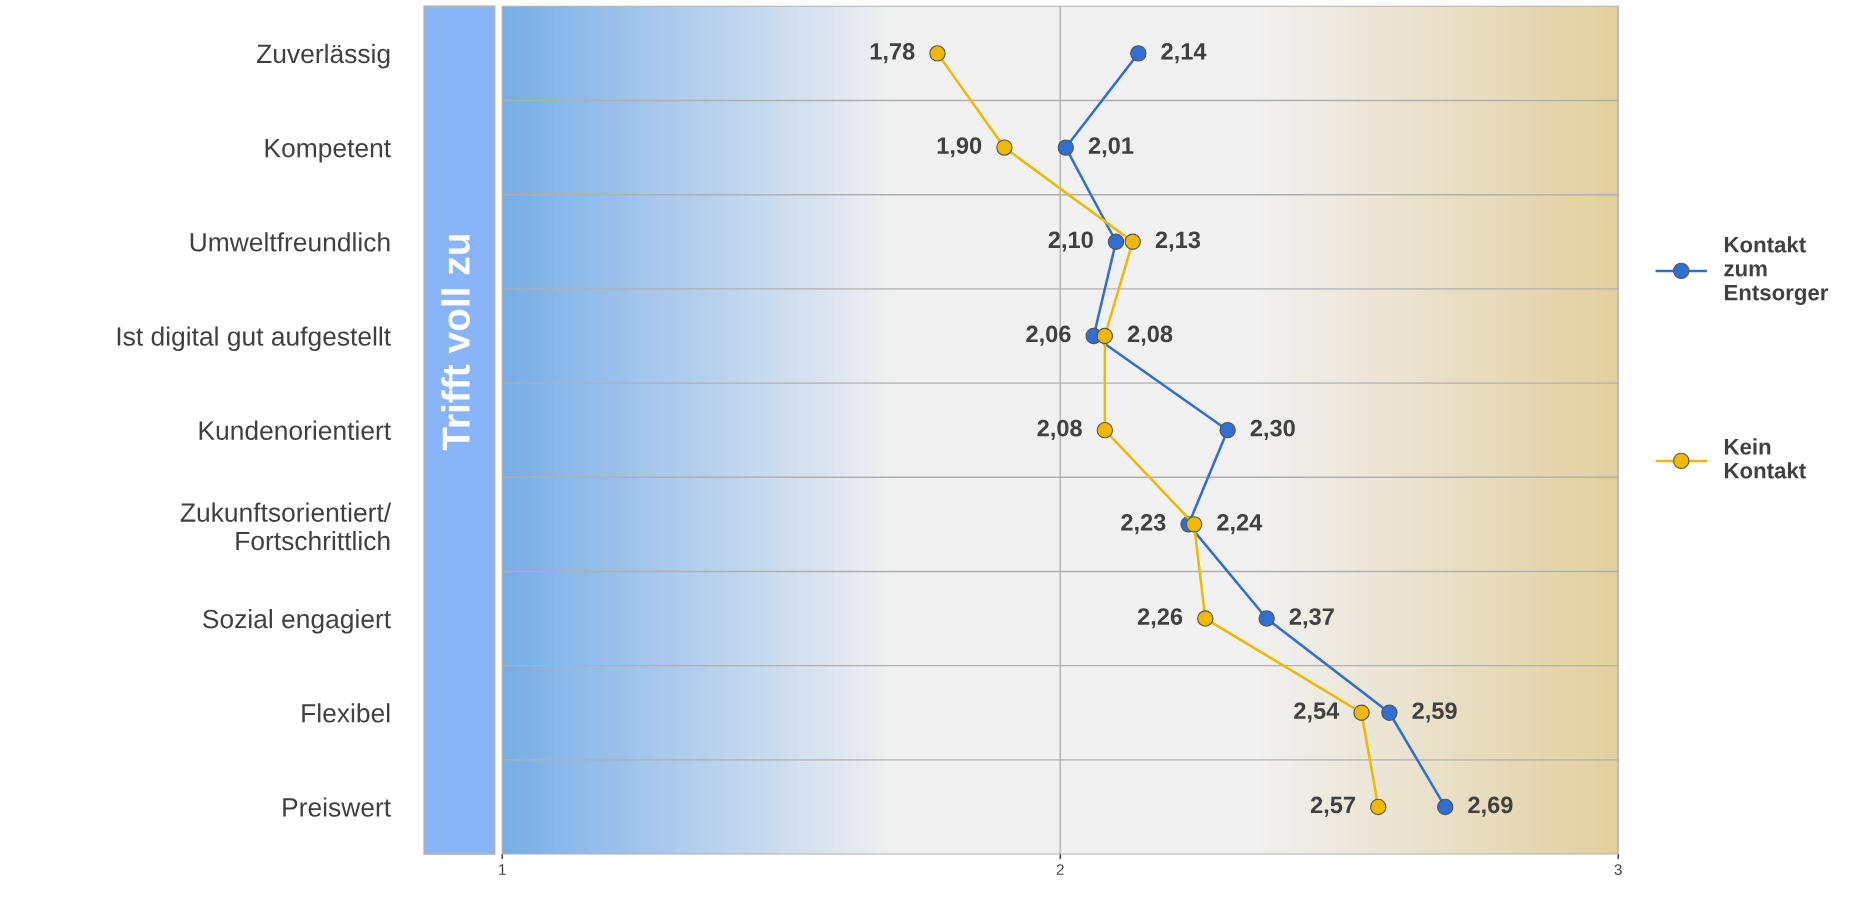 The width and height of the screenshot is (1860, 899). Describe the element at coordinates (1332, 806) in the screenshot. I see `data-label: 2,57` at that location.